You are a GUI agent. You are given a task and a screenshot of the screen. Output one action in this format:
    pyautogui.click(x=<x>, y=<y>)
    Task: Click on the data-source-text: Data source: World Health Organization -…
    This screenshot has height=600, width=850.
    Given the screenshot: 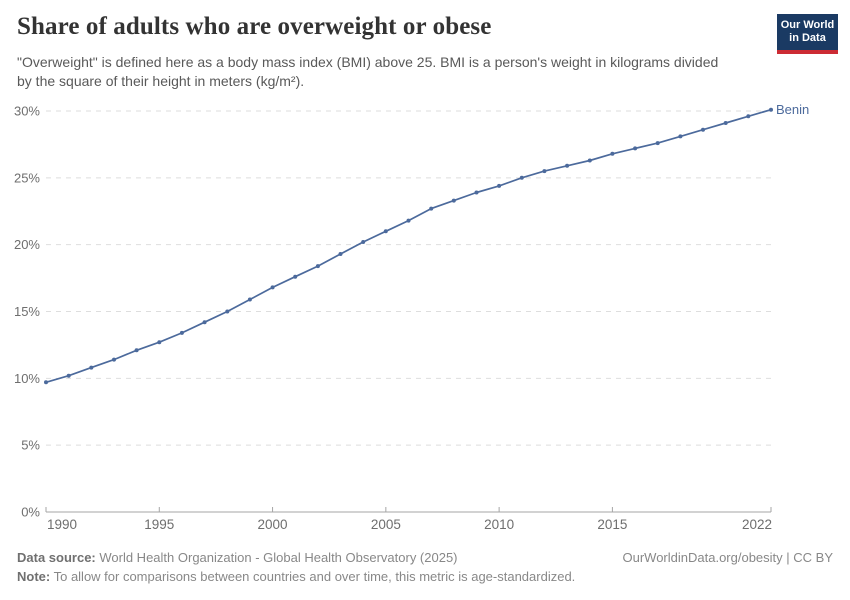 What is the action you would take?
    pyautogui.click(x=237, y=557)
    